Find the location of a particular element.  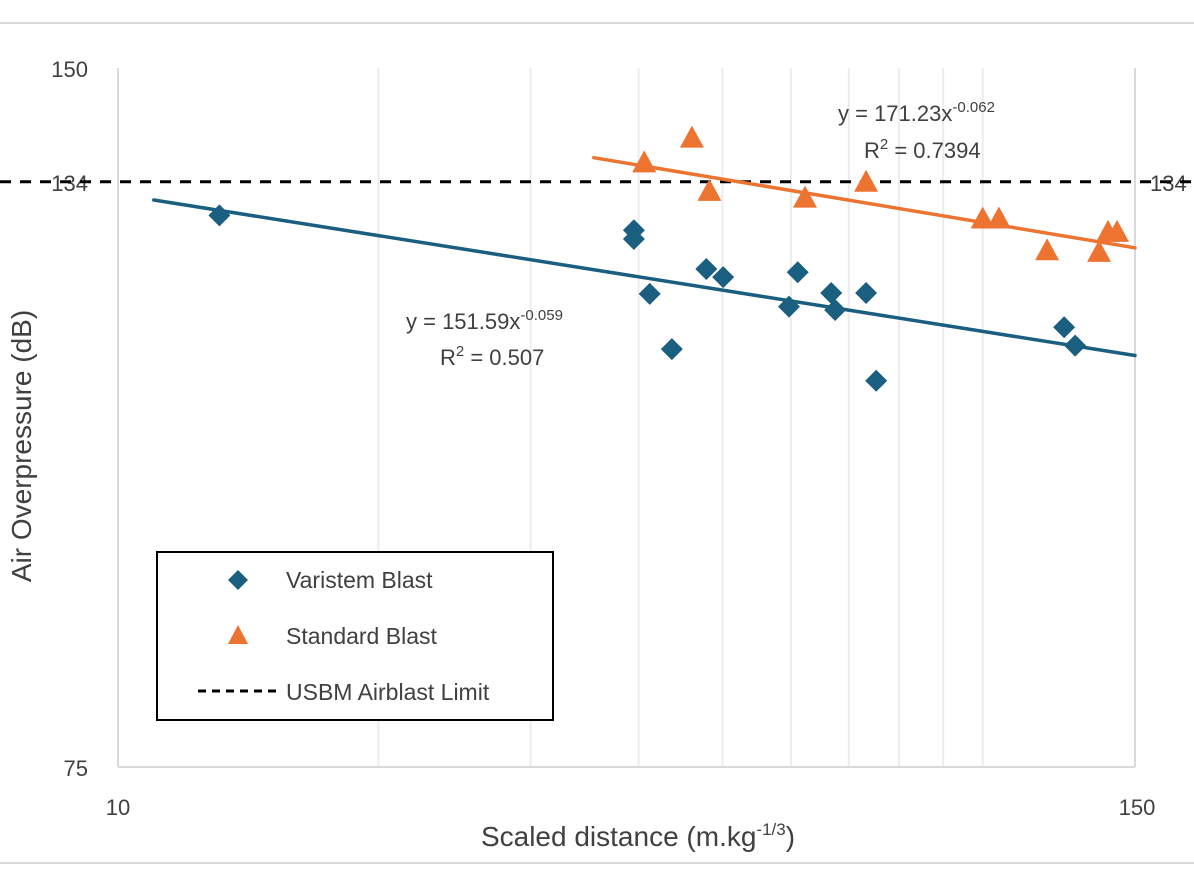

varistem-trend-r2: R2 = 0.507 is located at coordinates (492, 356).